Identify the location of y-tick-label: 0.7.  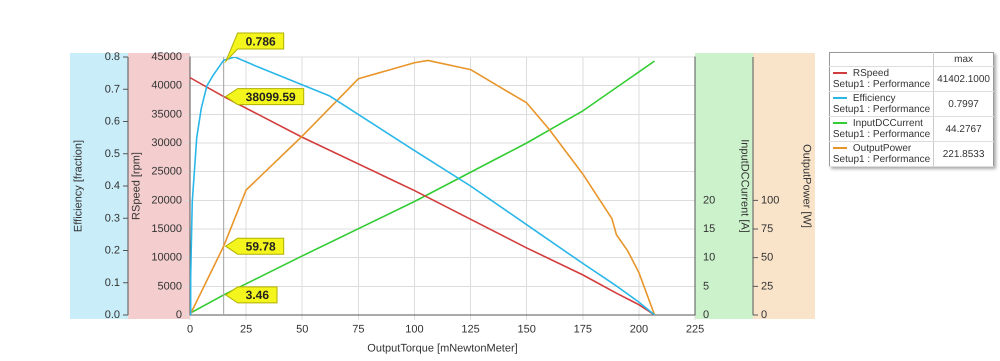
(112, 89).